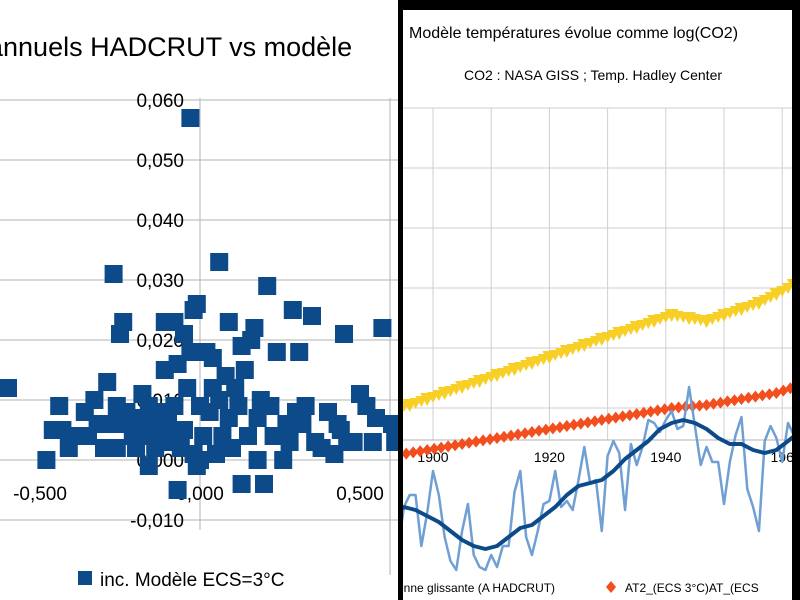  Describe the element at coordinates (787, 288) in the screenshot. I see `series-at-marker` at that location.